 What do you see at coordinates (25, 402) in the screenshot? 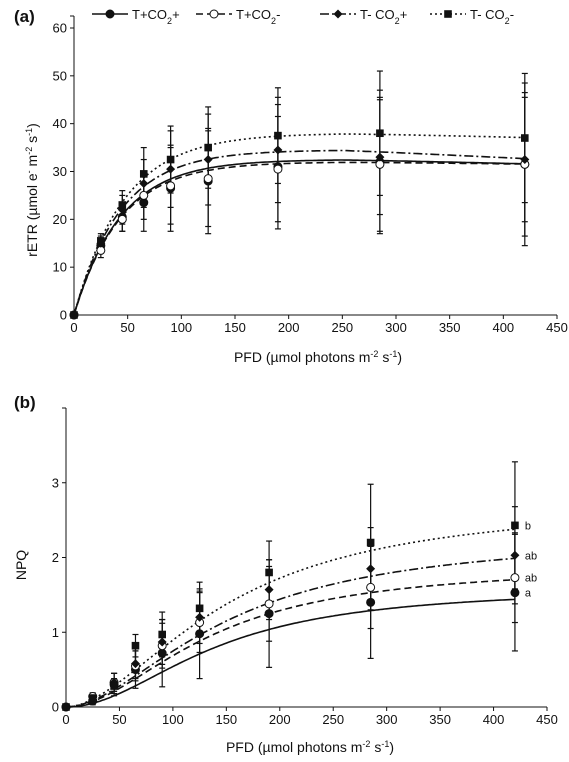
I see `panel-b-label: (b)` at bounding box center [25, 402].